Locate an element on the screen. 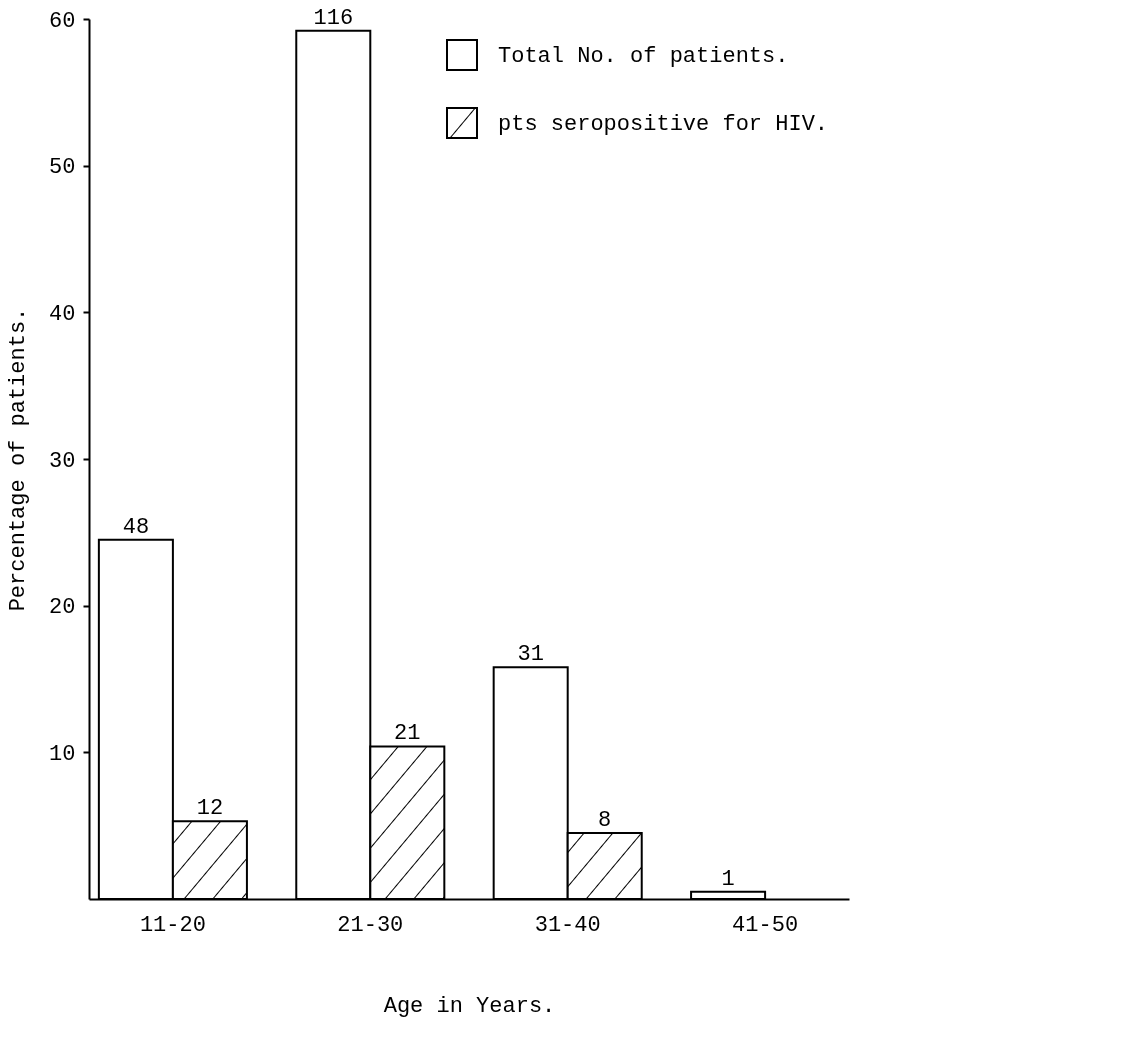 The image size is (1127, 1062). annotation: 116 is located at coordinates (333, 18).